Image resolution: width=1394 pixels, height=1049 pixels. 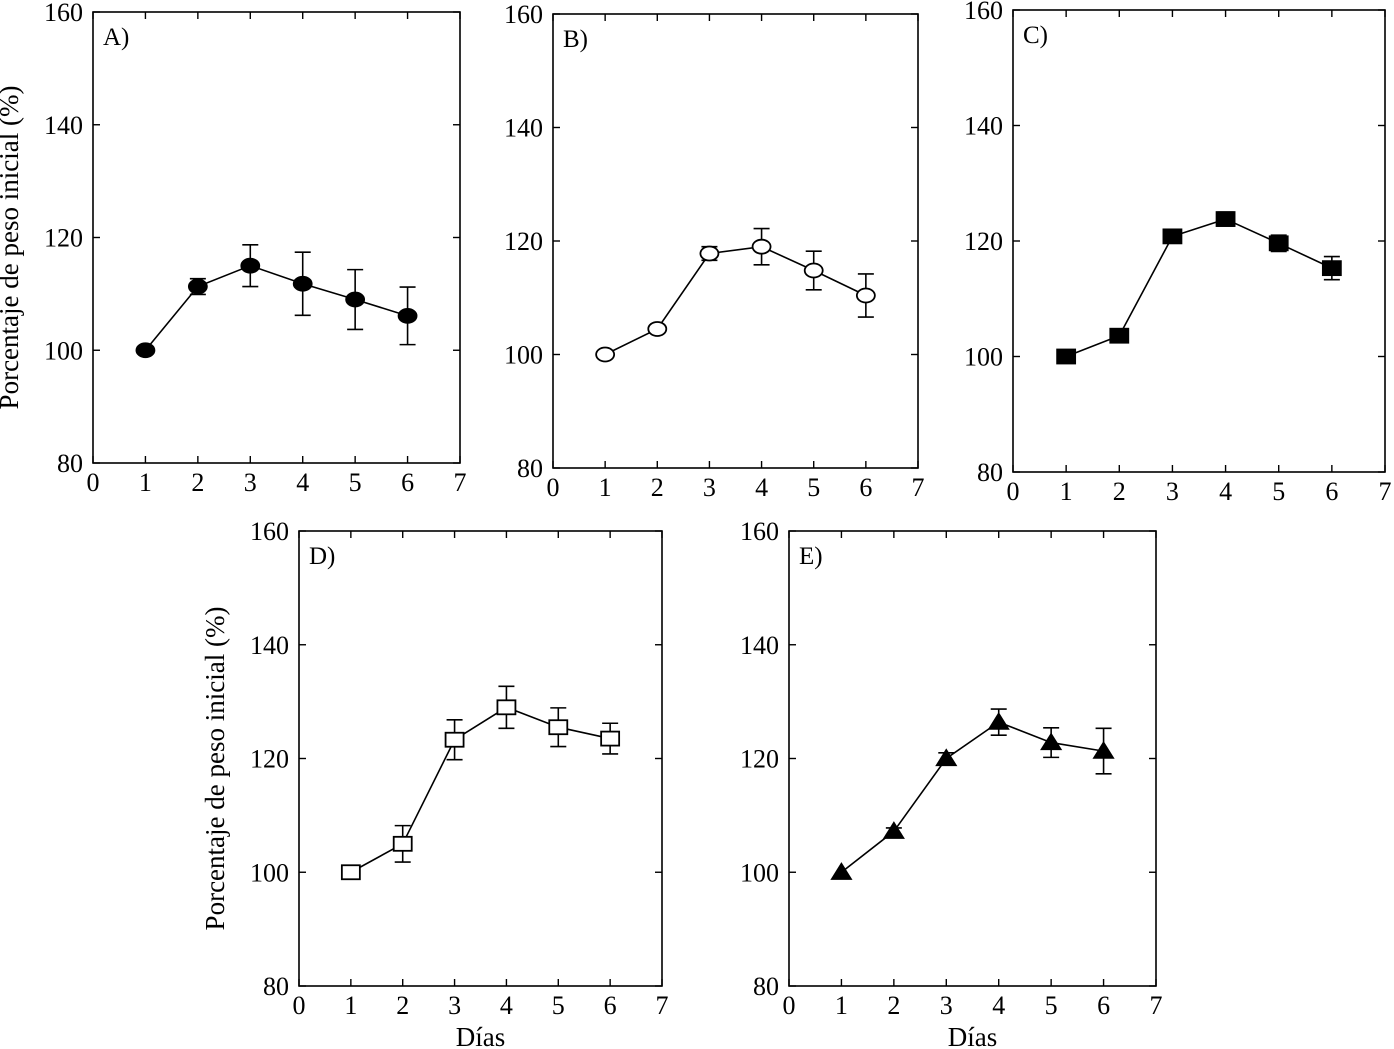 I want to click on panel-label: C), so click(x=1035, y=35).